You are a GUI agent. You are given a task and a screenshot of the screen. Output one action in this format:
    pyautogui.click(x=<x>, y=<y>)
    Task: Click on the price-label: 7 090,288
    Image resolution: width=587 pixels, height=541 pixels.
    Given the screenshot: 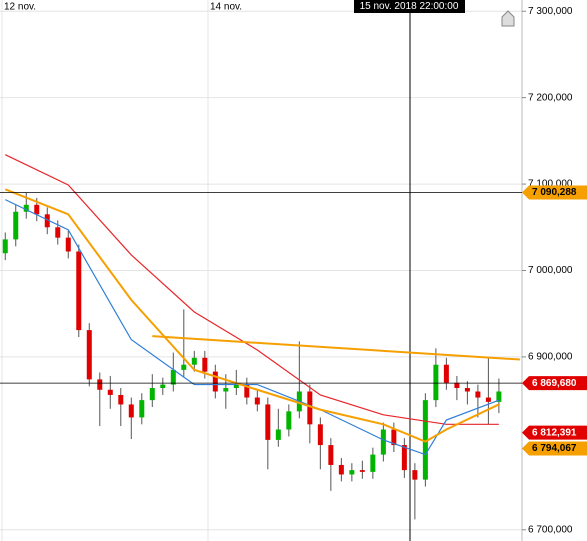 What is the action you would take?
    pyautogui.click(x=554, y=192)
    